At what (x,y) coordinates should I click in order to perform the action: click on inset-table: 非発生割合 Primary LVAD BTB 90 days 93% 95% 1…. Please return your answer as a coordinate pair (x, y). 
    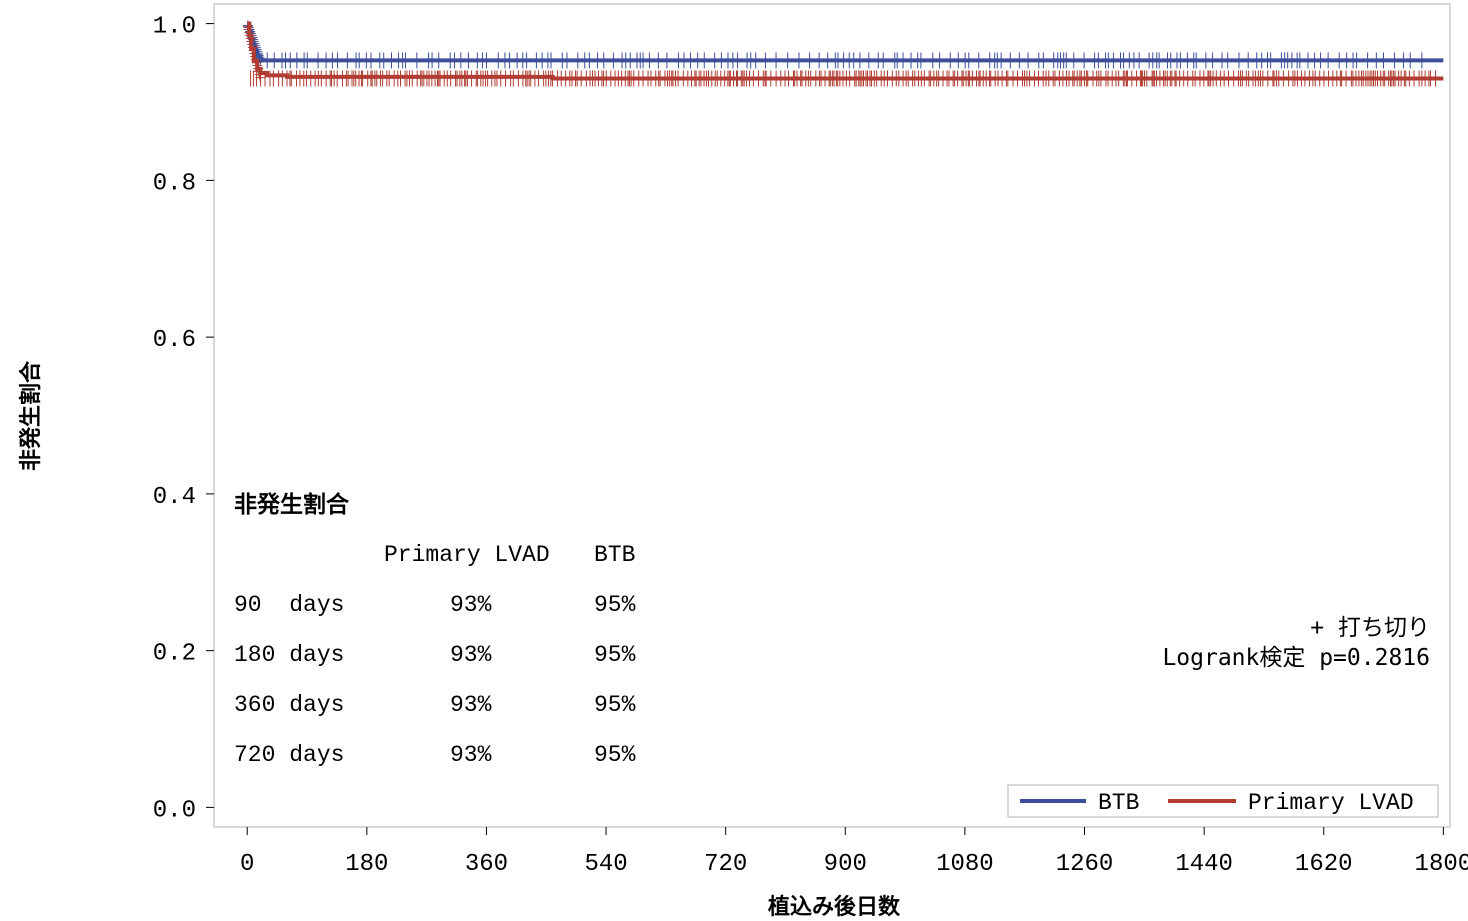
    Looking at the image, I should click on (435, 629).